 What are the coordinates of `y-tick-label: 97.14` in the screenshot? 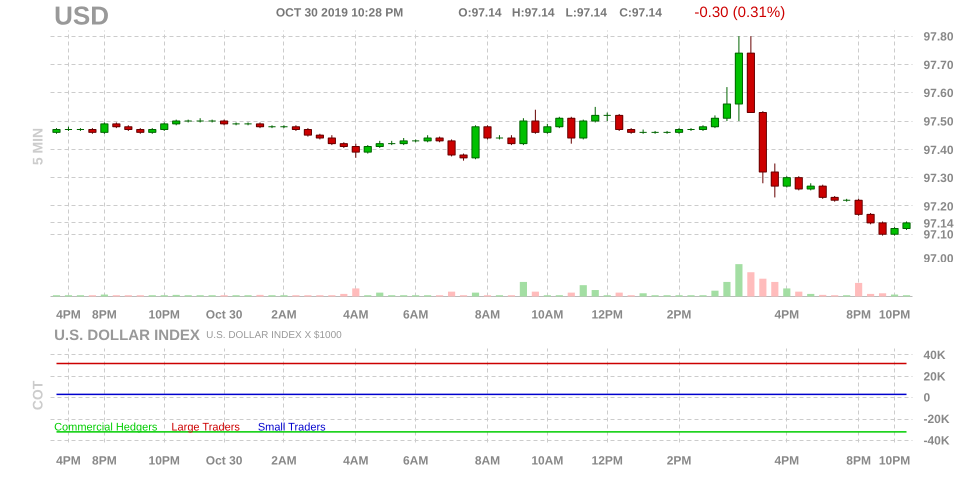 It's located at (939, 223).